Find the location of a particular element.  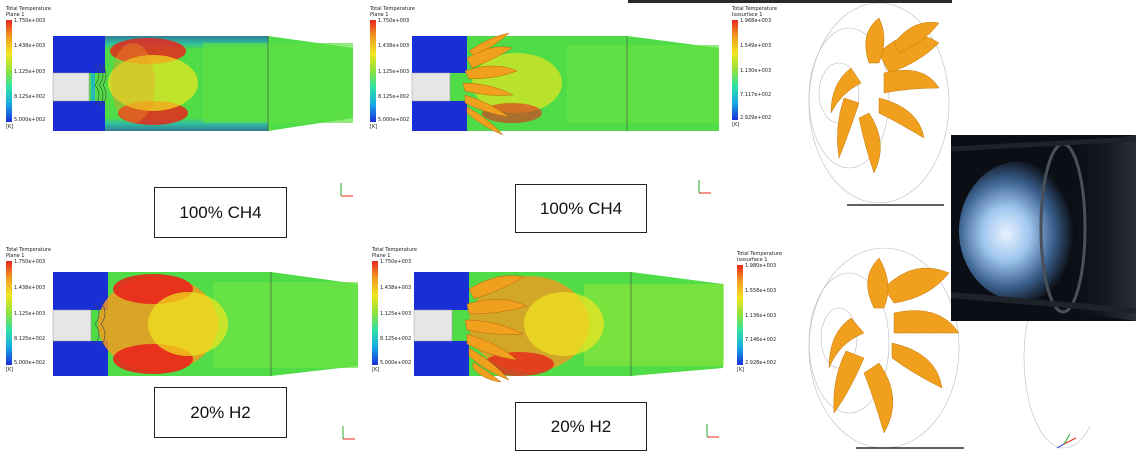

legend-tick: 7.146e+002 is located at coordinates (761, 340).